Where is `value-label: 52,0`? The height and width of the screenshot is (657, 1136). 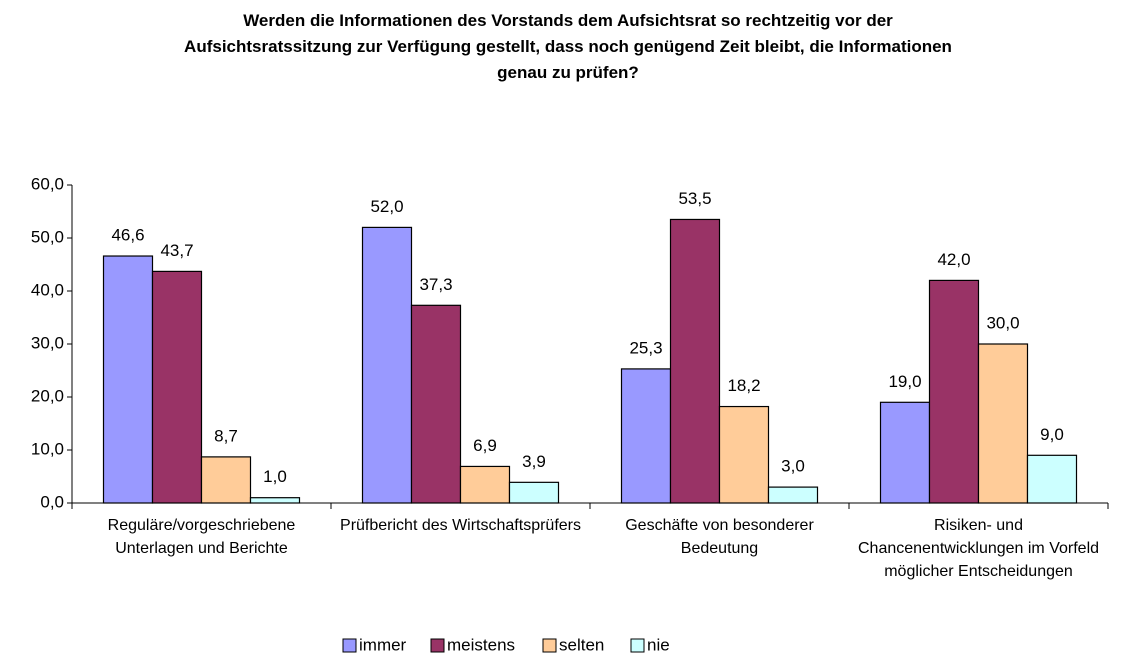
value-label: 52,0 is located at coordinates (386, 206).